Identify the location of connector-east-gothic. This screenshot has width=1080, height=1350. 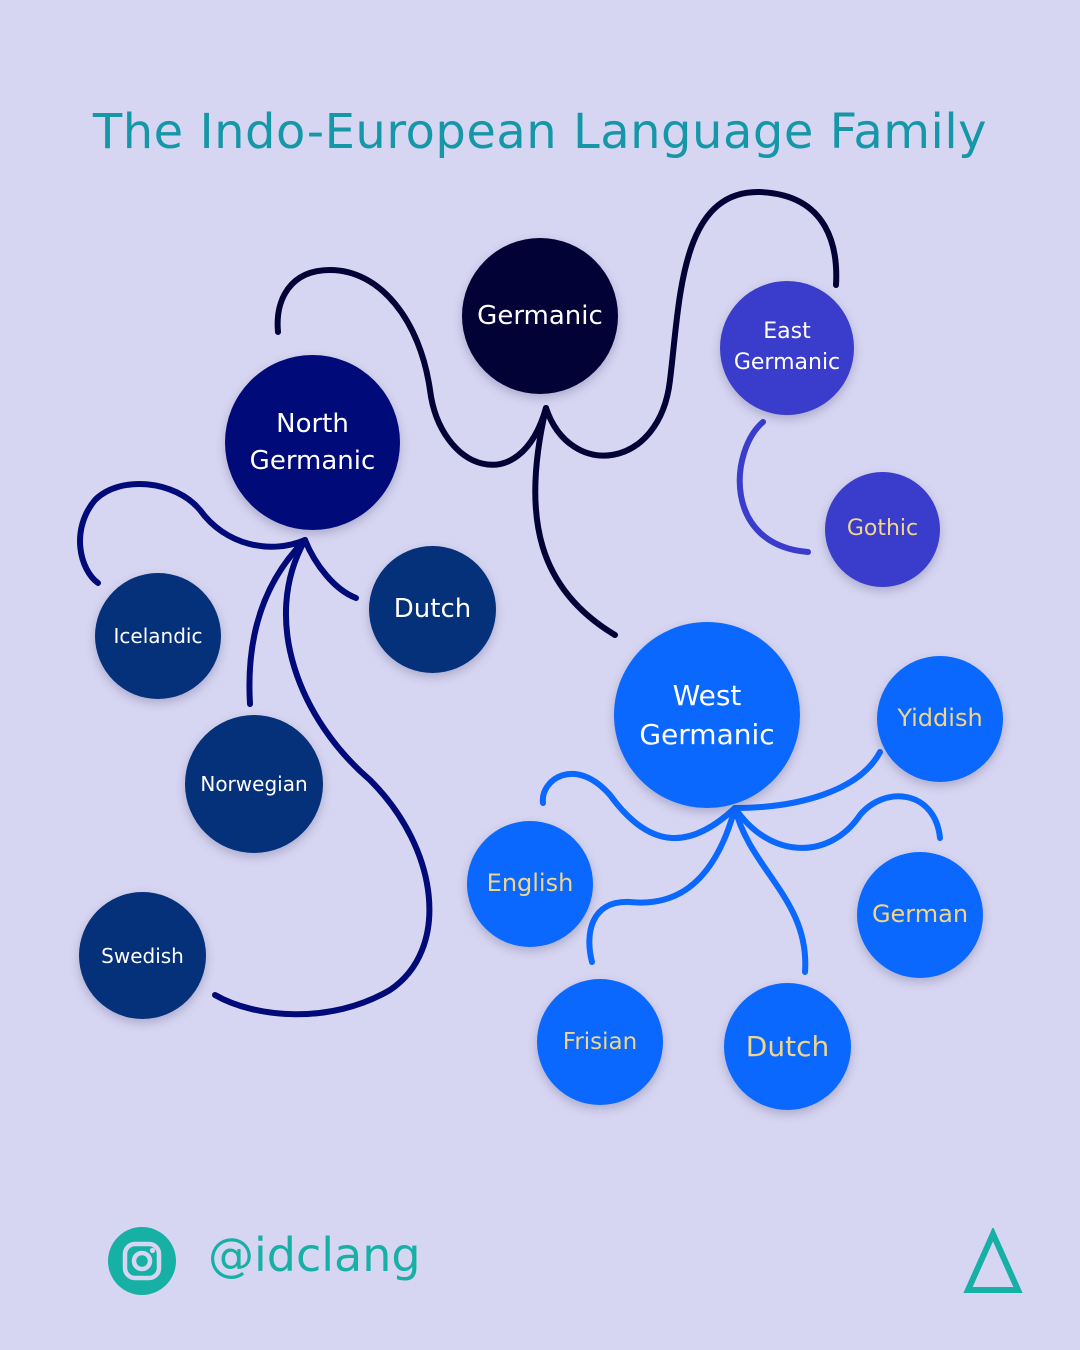
(773, 487).